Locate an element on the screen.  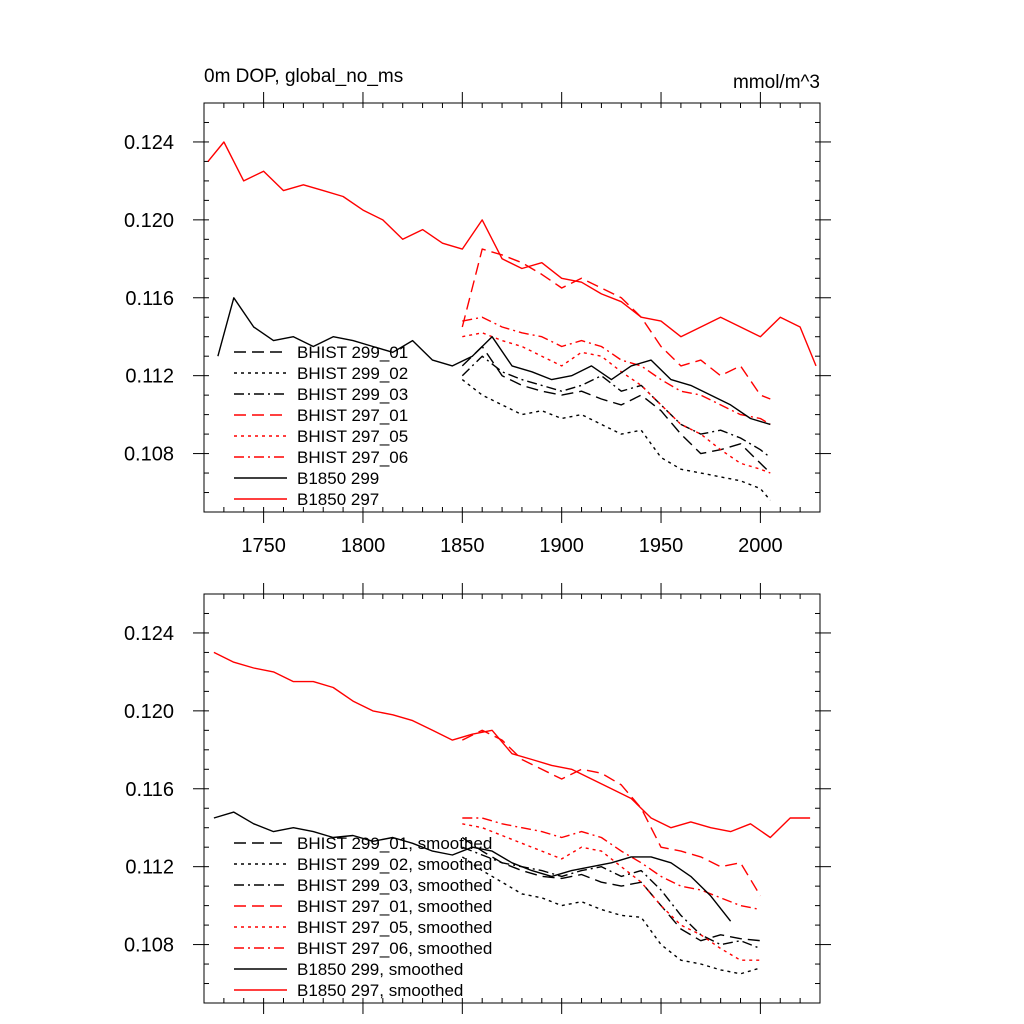
legend-label: BHIST 299_02 is located at coordinates (352, 373).